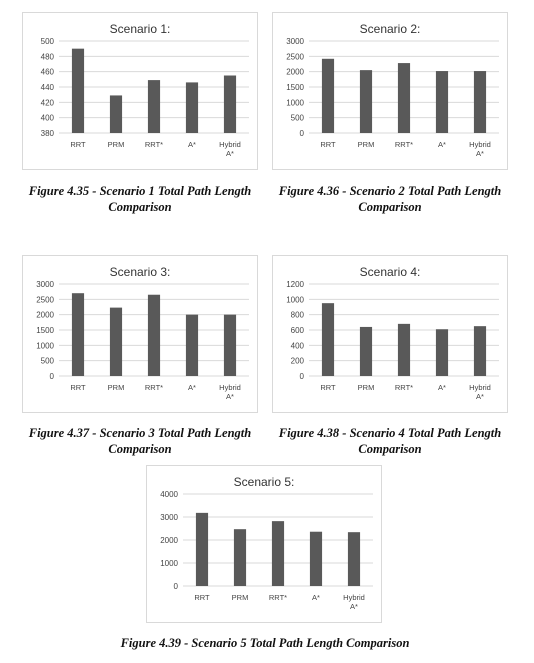  What do you see at coordinates (48, 102) in the screenshot?
I see `y-tick-label: 420` at bounding box center [48, 102].